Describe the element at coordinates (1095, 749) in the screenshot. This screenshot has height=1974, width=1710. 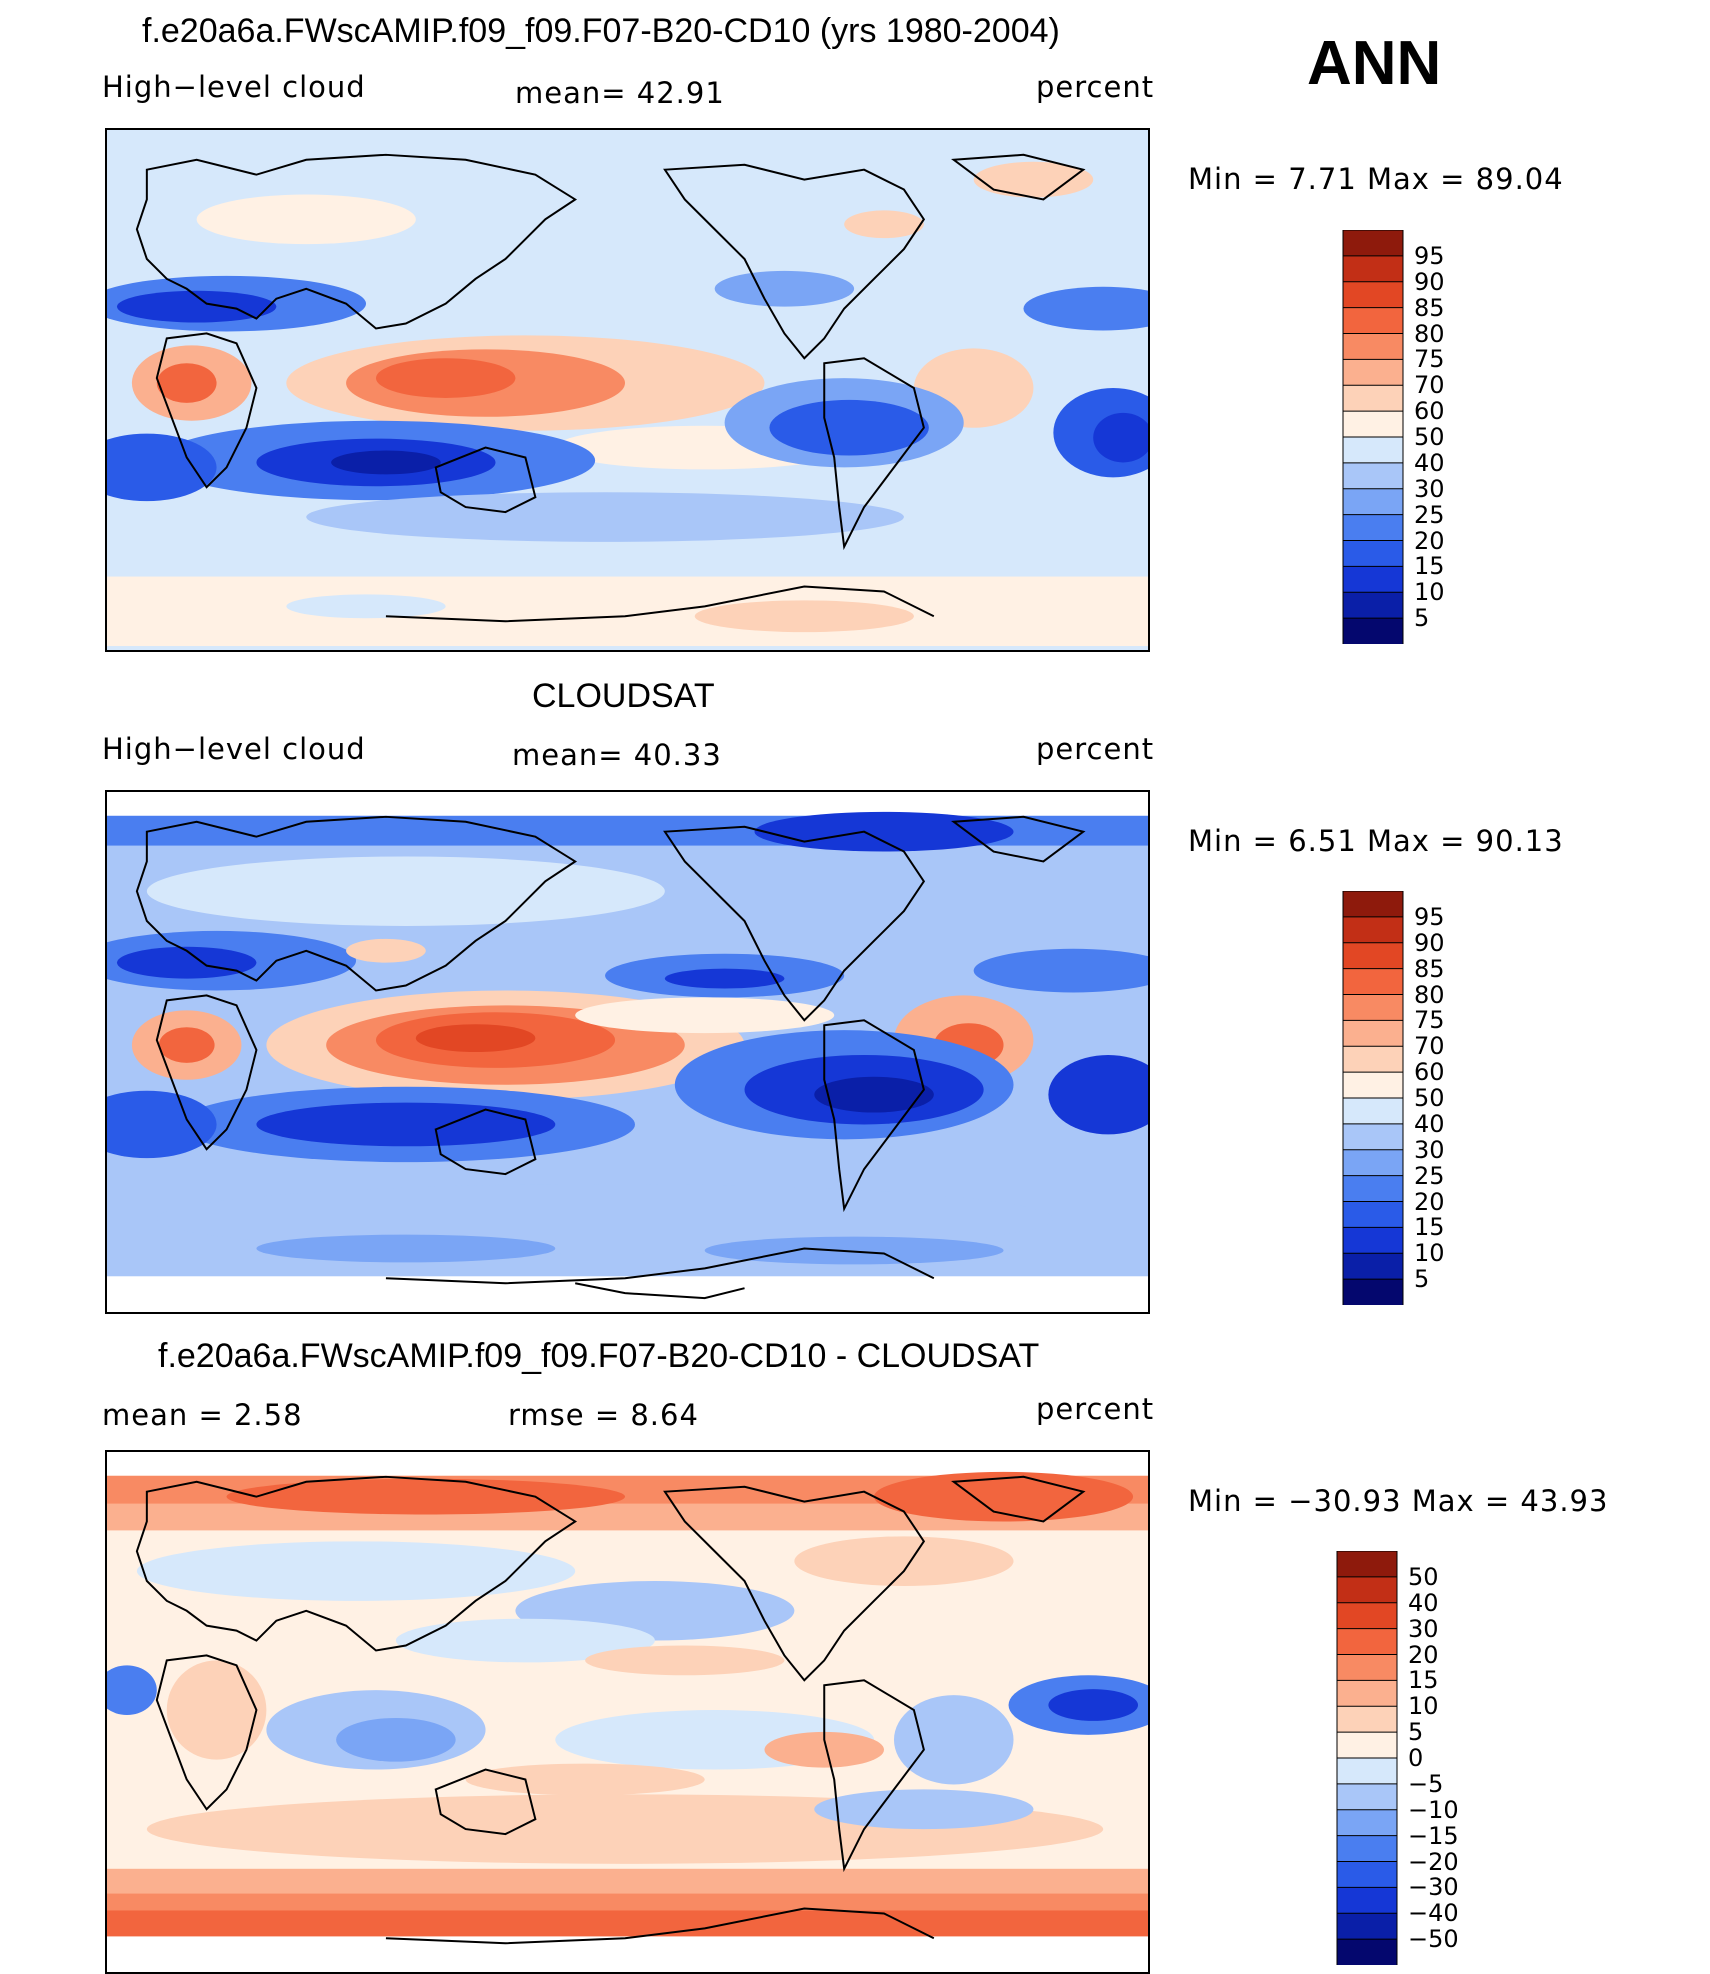
I see `panel-2-units: percent` at that location.